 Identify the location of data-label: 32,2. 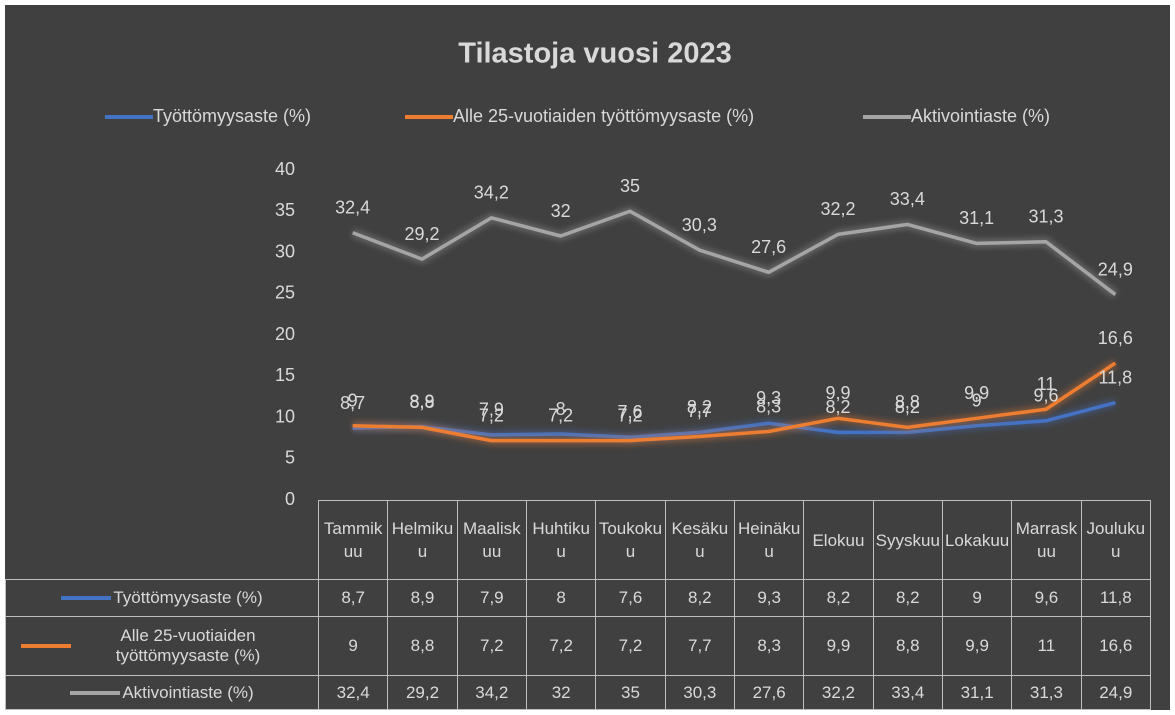
(837, 209).